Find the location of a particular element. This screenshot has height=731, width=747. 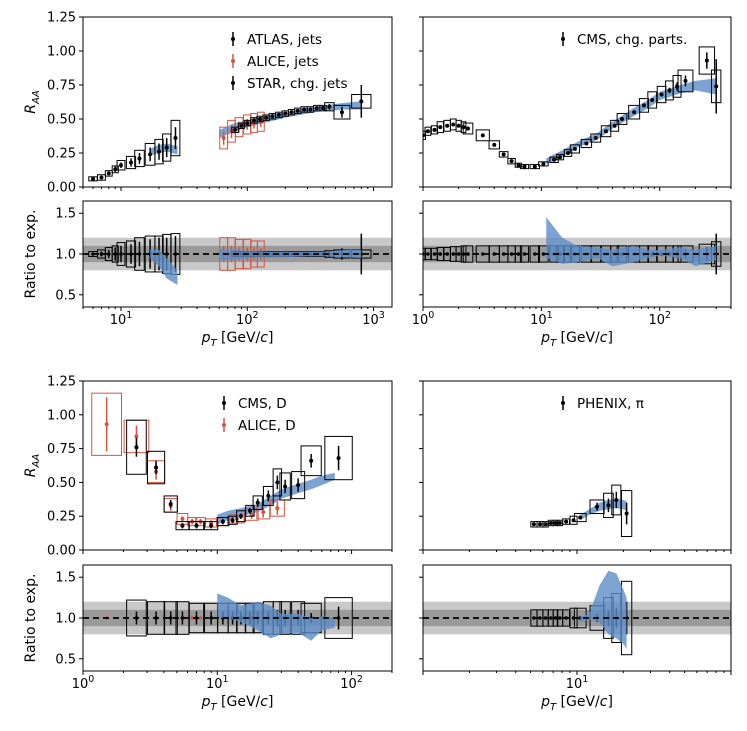

xtick-label: 10² is located at coordinates (247, 319).